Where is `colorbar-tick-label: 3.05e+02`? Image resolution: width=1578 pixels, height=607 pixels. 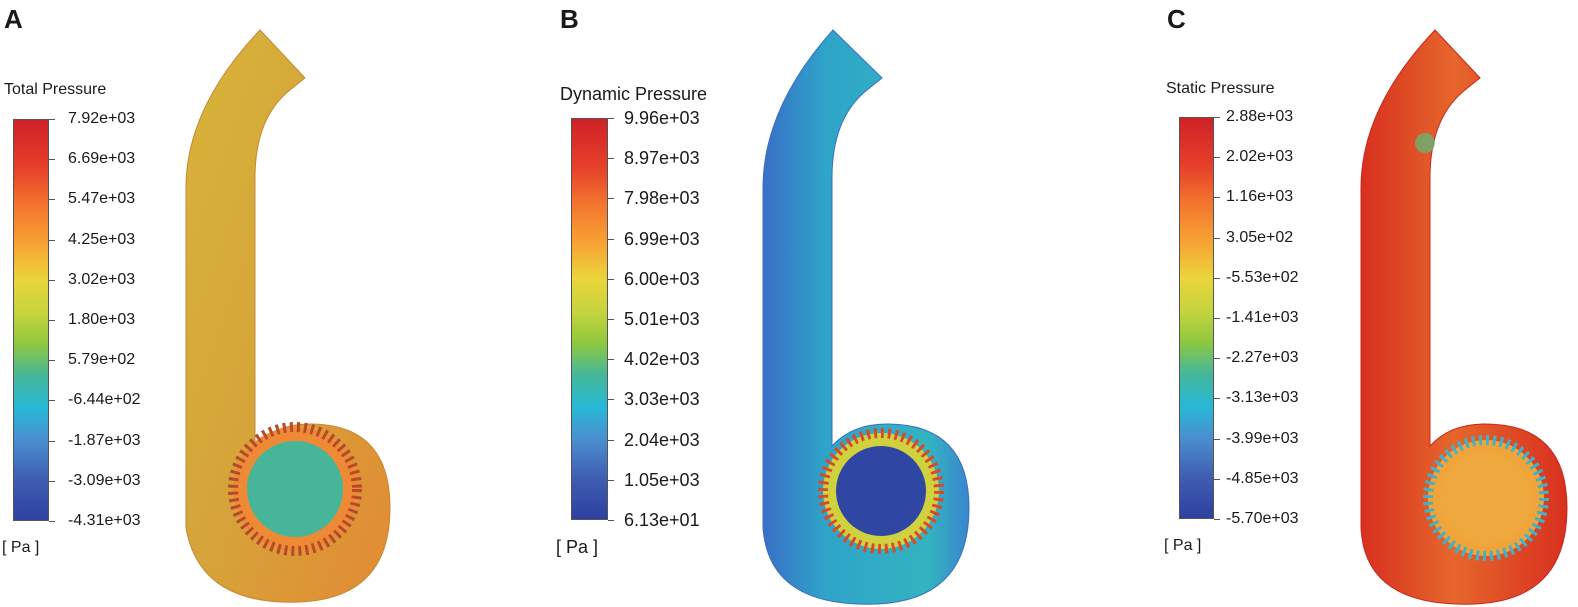
colorbar-tick-label: 3.05e+02 is located at coordinates (1260, 237).